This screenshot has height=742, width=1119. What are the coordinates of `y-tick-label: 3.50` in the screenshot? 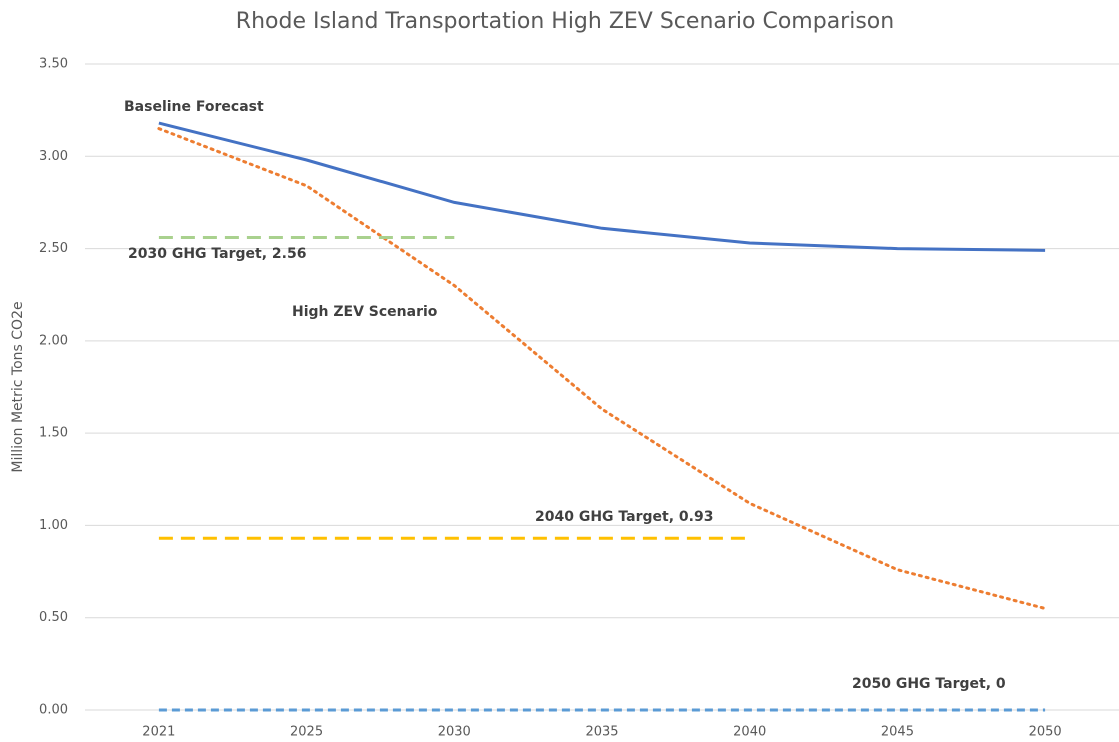 It's located at (53, 64).